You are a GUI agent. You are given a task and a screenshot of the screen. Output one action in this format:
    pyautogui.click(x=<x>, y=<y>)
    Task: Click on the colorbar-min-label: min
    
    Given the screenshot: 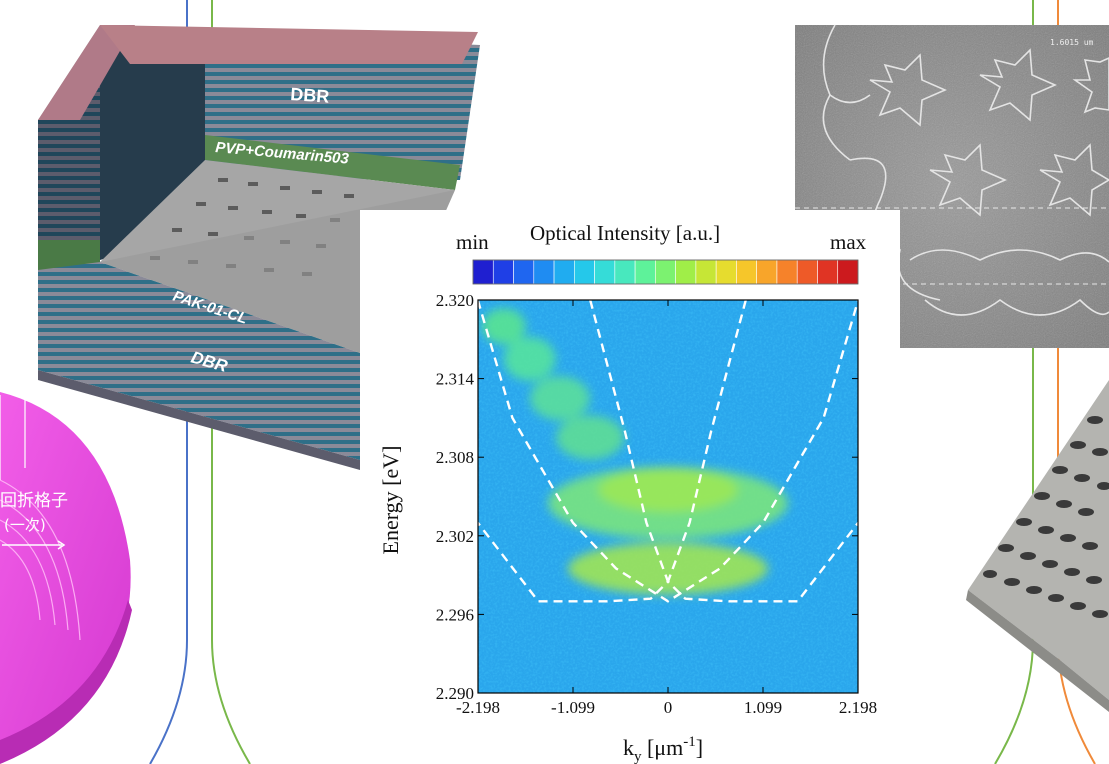 What is the action you would take?
    pyautogui.click(x=472, y=242)
    